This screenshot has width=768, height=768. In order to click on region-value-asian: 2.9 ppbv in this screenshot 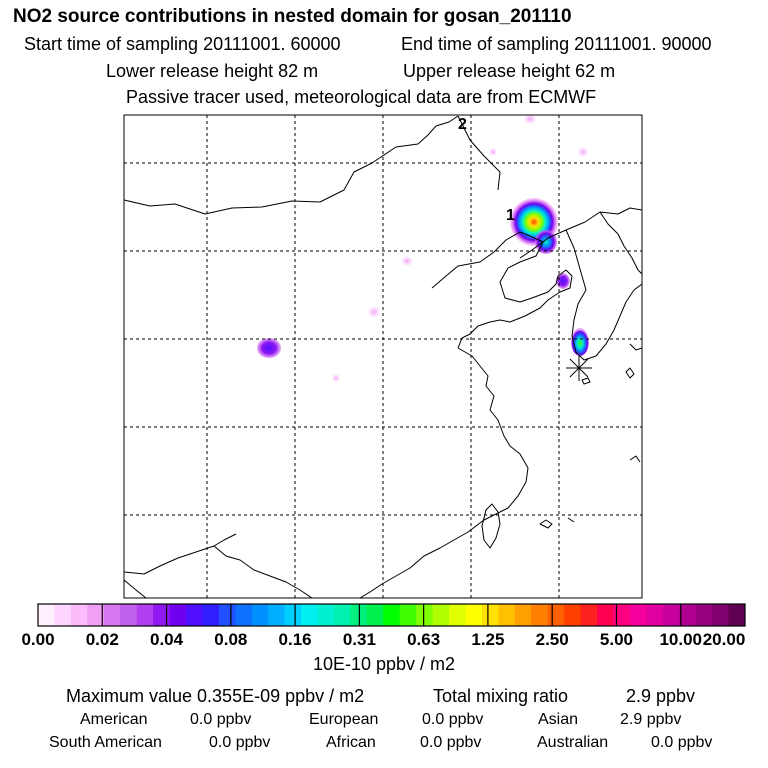, I will do `click(651, 719)`.